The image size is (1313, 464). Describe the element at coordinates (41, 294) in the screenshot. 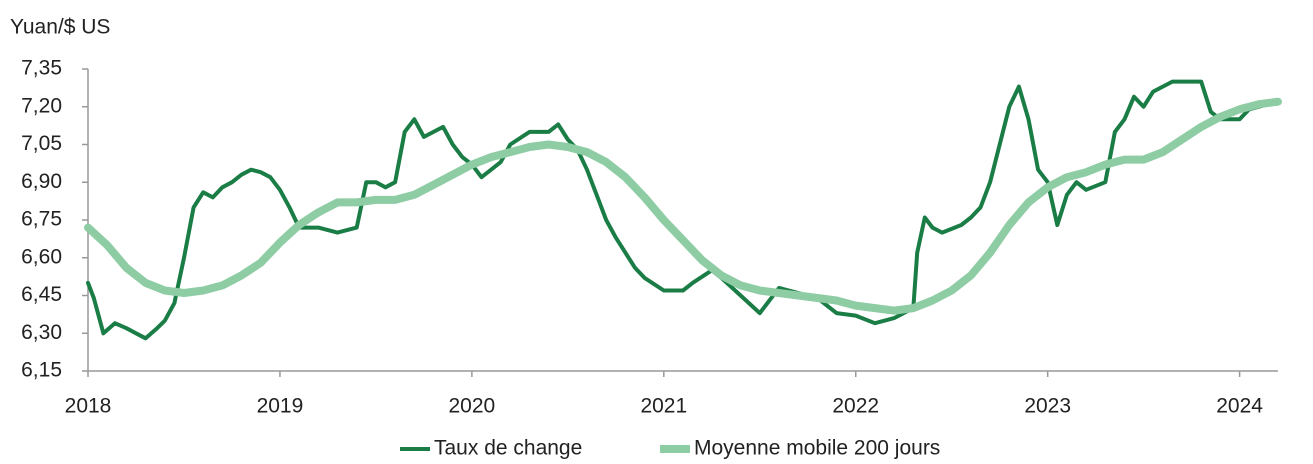

I see `y-tick-label: 6,45` at that location.